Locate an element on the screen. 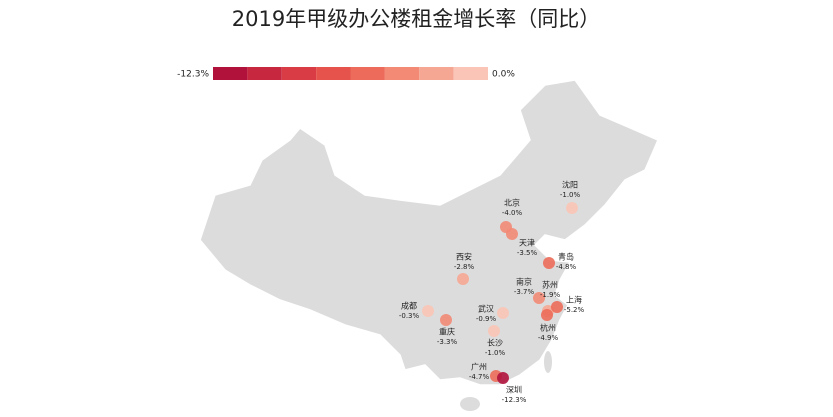  value-label: -2.8% is located at coordinates (464, 267).